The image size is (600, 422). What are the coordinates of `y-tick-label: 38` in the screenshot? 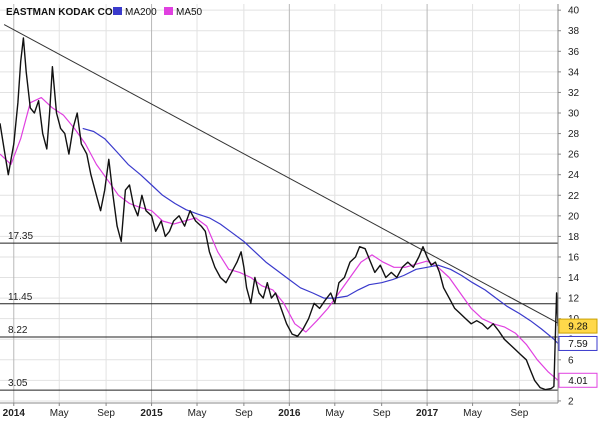 It's located at (574, 31).